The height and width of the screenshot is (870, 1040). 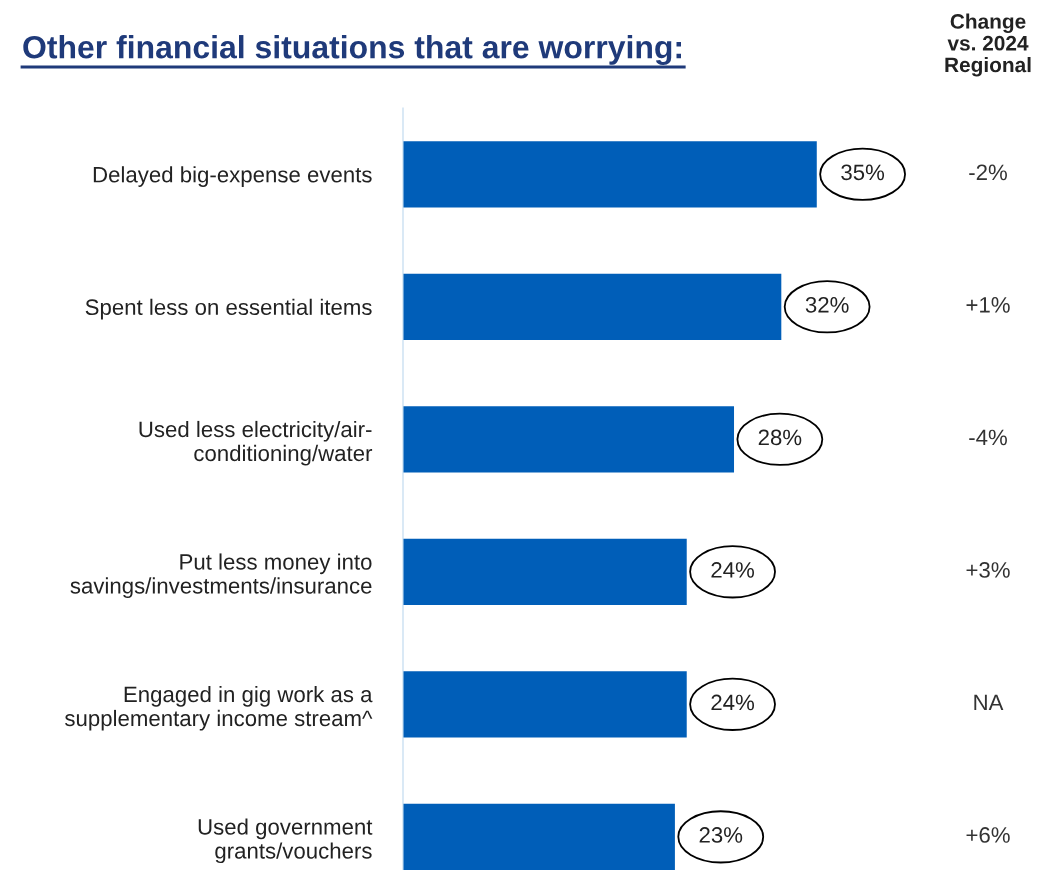 What do you see at coordinates (352, 50) in the screenshot?
I see `chart-title: Other financial situations that are worrying:` at bounding box center [352, 50].